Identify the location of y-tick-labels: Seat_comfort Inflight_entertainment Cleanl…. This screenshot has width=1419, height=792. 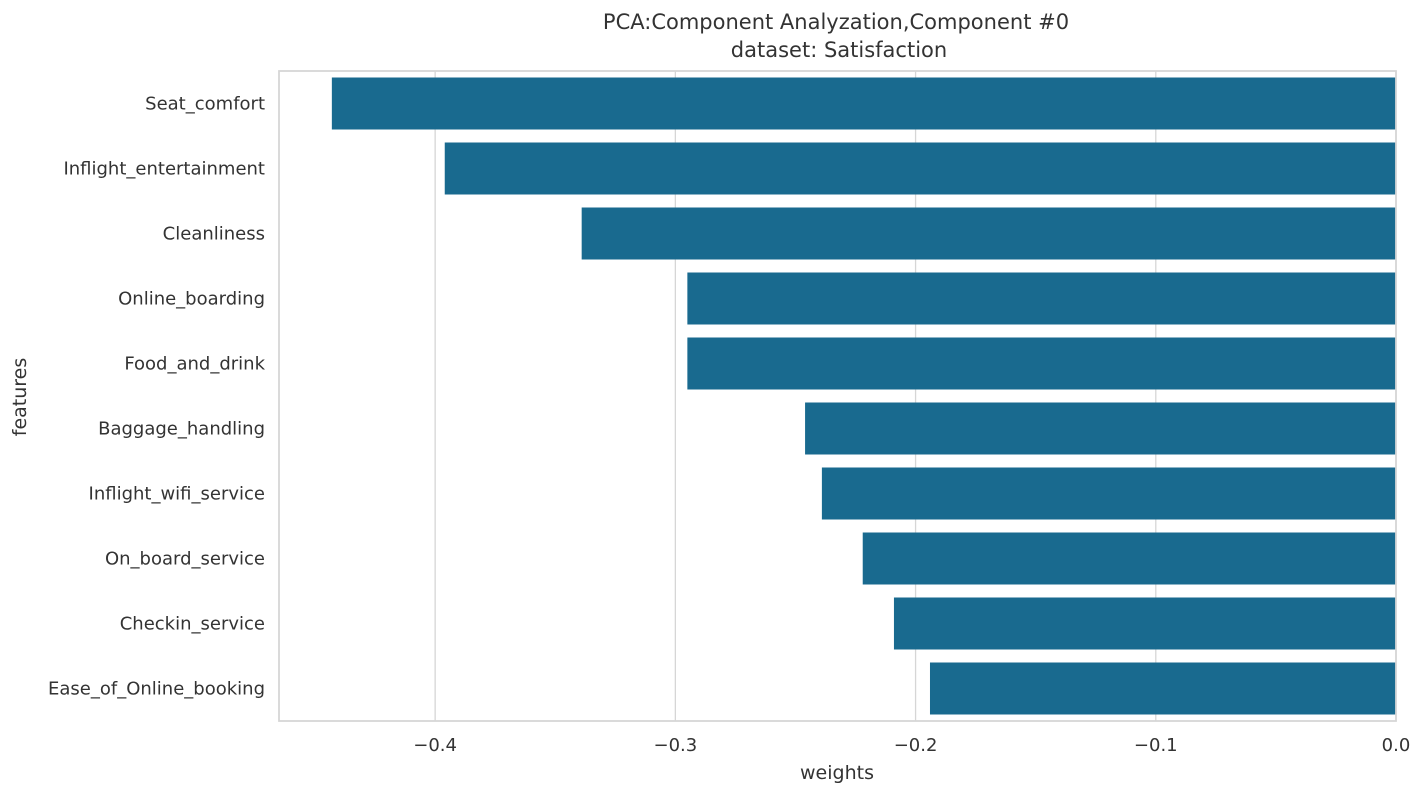
(157, 397).